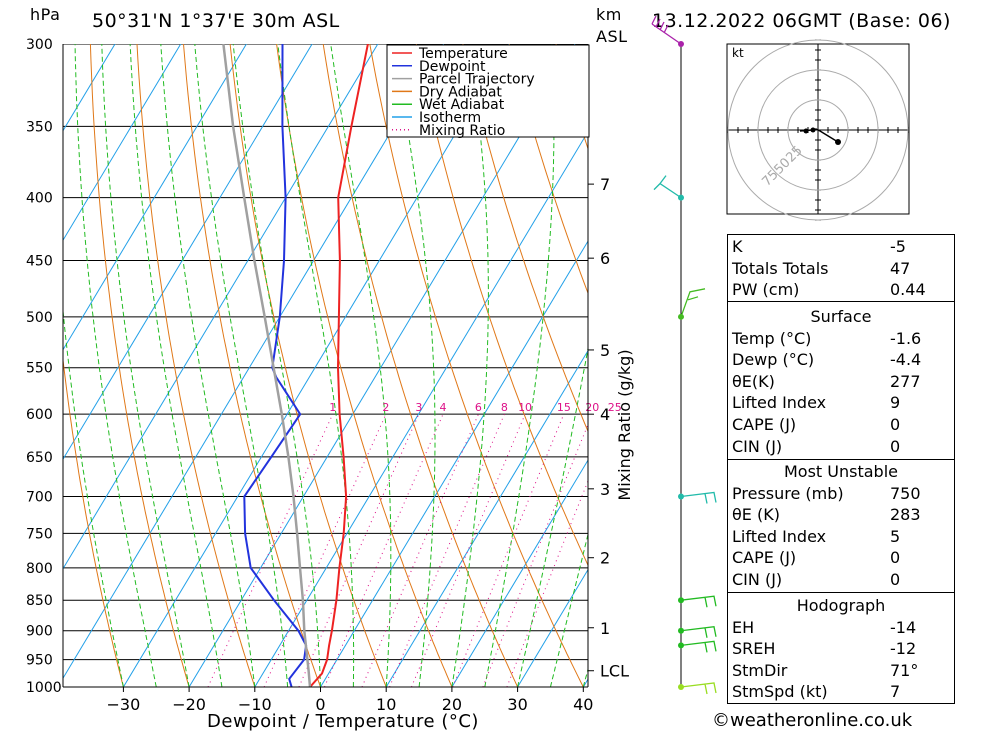  What do you see at coordinates (841, 605) in the screenshot?
I see `hodograph-title: Hodograph` at bounding box center [841, 605].